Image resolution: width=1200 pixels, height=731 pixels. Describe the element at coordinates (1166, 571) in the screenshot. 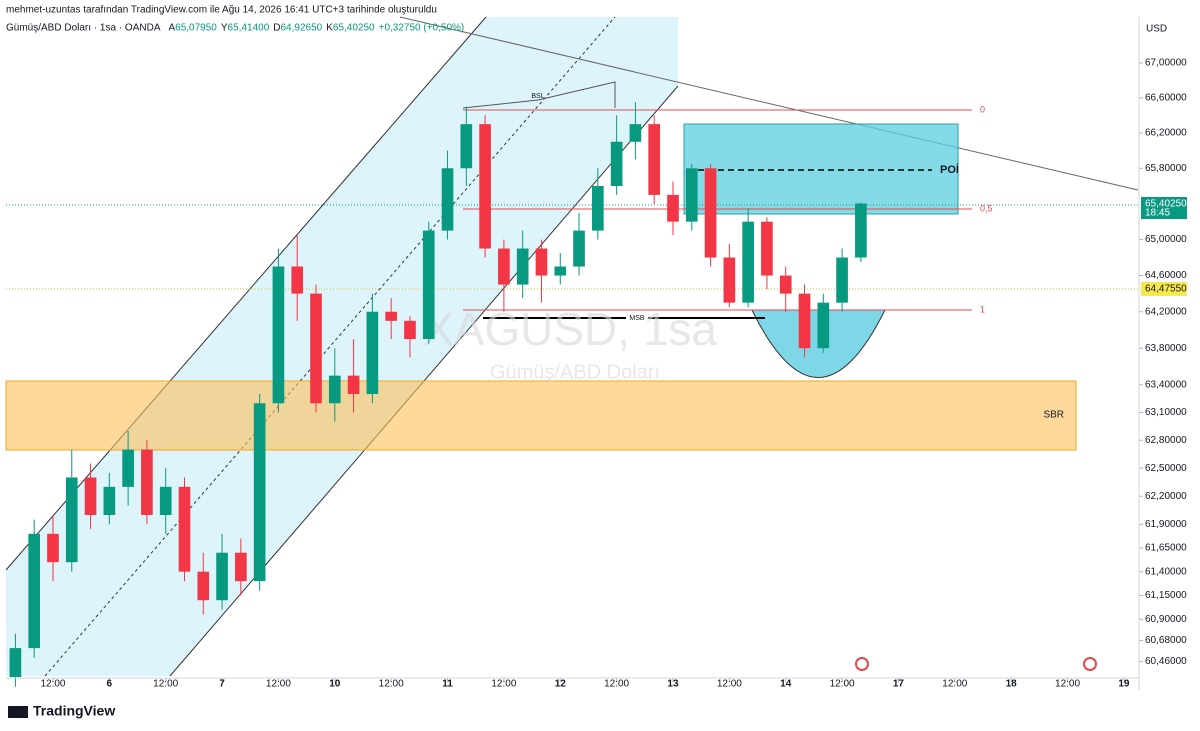

I see `y-tick-label: 61,40000` at that location.